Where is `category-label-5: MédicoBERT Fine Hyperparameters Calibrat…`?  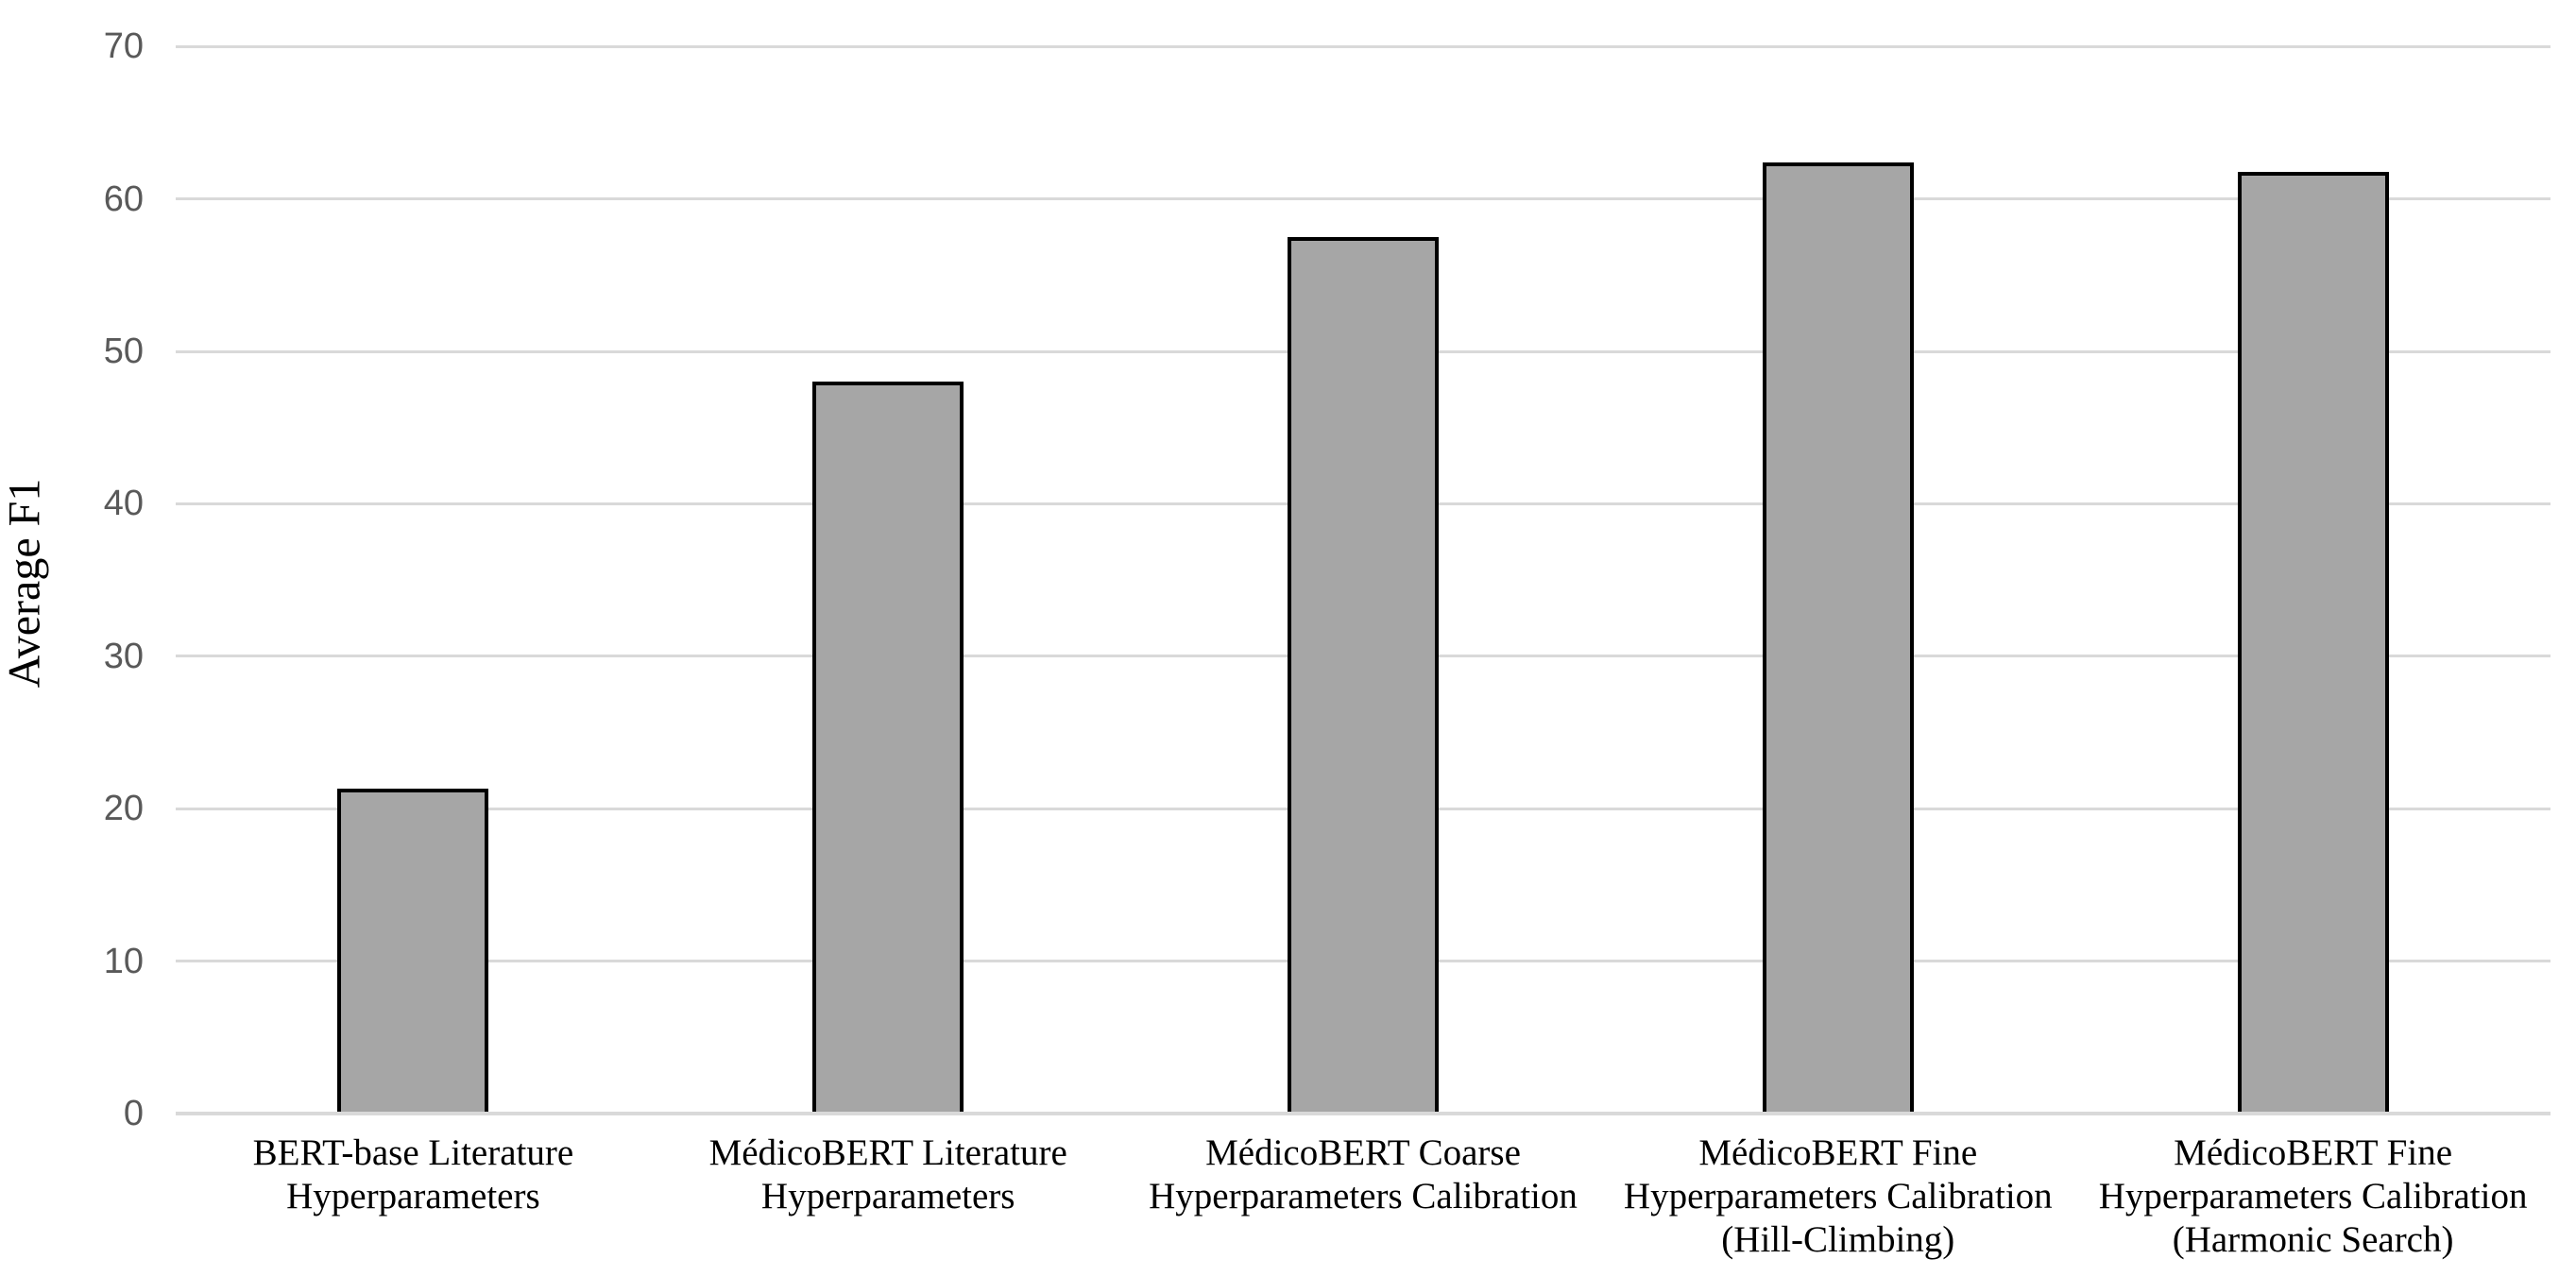 category-label-5: MédicoBERT Fine Hyperparameters Calibrat… is located at coordinates (2313, 1196).